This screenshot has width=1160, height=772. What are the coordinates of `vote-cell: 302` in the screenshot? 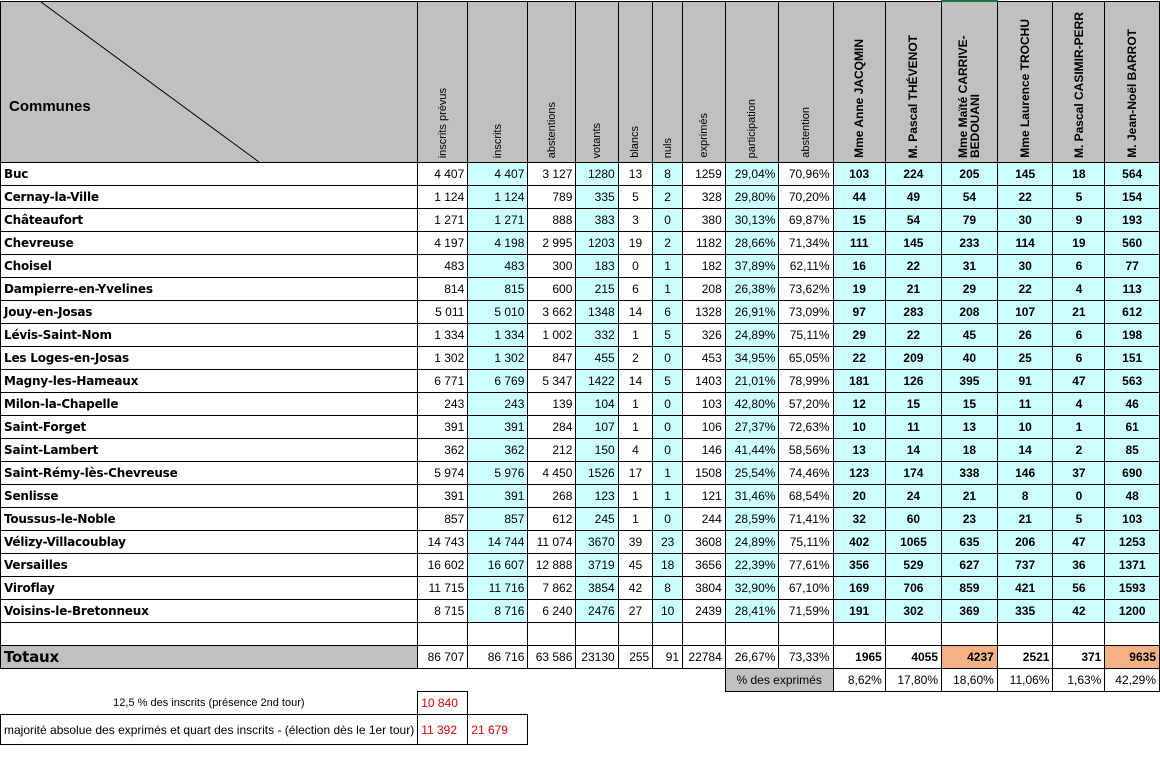 It's located at (913, 611).